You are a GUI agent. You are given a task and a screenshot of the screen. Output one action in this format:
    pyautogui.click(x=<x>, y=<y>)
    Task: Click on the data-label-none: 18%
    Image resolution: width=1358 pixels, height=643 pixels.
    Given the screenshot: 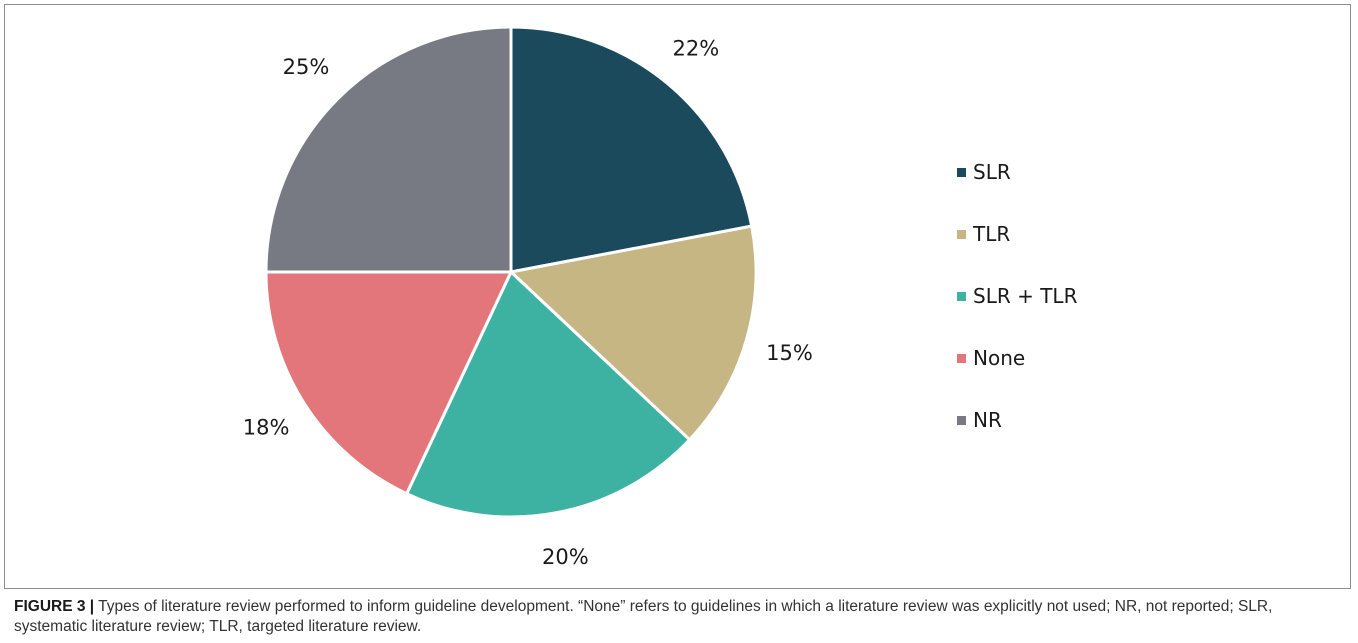 What is the action you would take?
    pyautogui.click(x=266, y=427)
    